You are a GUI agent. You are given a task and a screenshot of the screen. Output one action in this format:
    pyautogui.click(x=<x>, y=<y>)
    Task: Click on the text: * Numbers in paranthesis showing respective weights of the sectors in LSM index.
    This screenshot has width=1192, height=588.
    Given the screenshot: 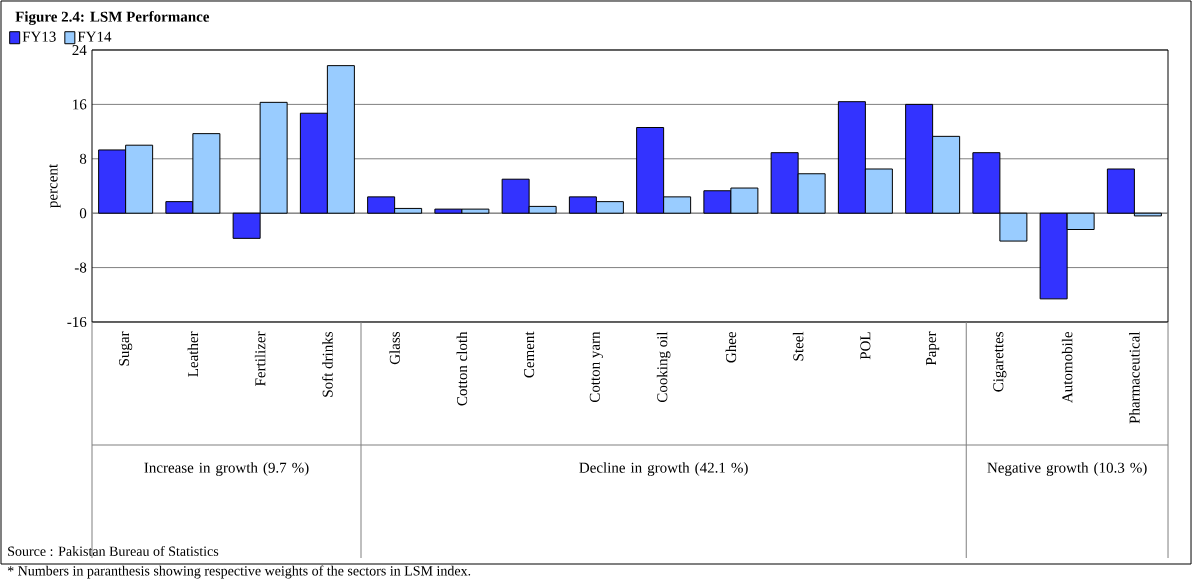 What is the action you would take?
    pyautogui.click(x=239, y=572)
    